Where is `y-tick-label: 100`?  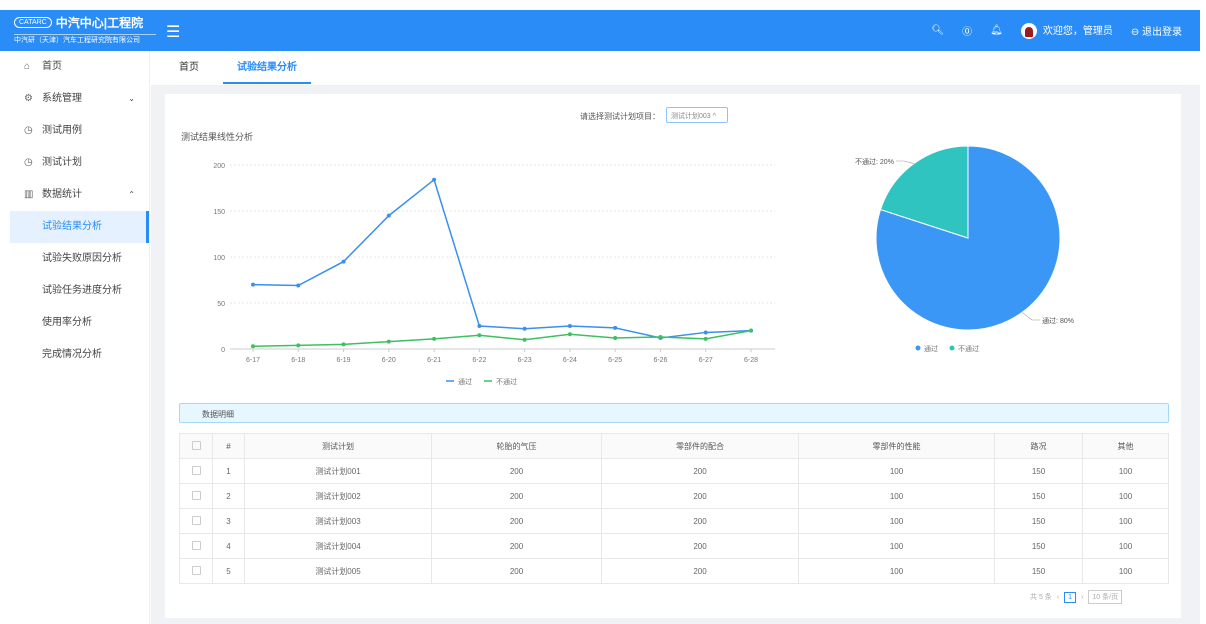
y-tick-label: 100 is located at coordinates (219, 258).